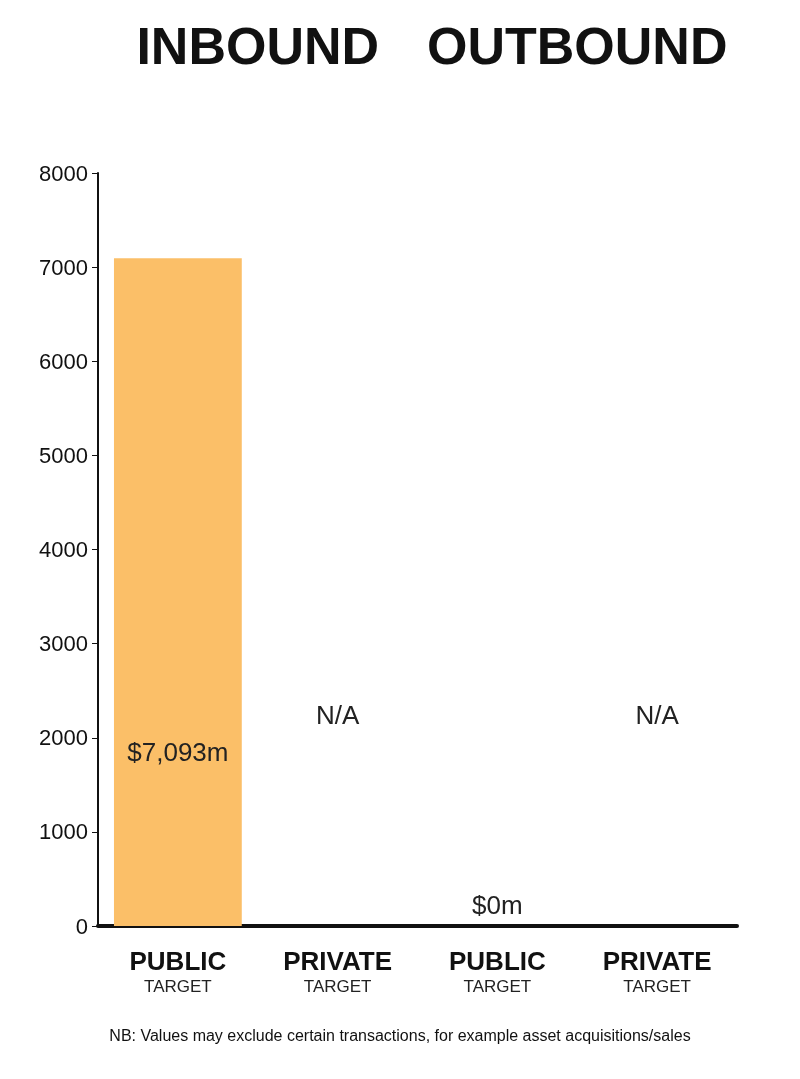 The image size is (800, 1079). I want to click on y-tick-label: 6000, so click(63, 361).